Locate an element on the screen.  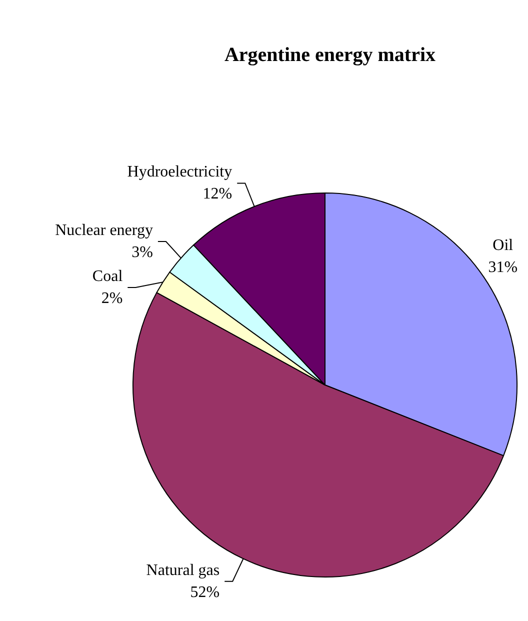
data-label: 12% is located at coordinates (217, 194).